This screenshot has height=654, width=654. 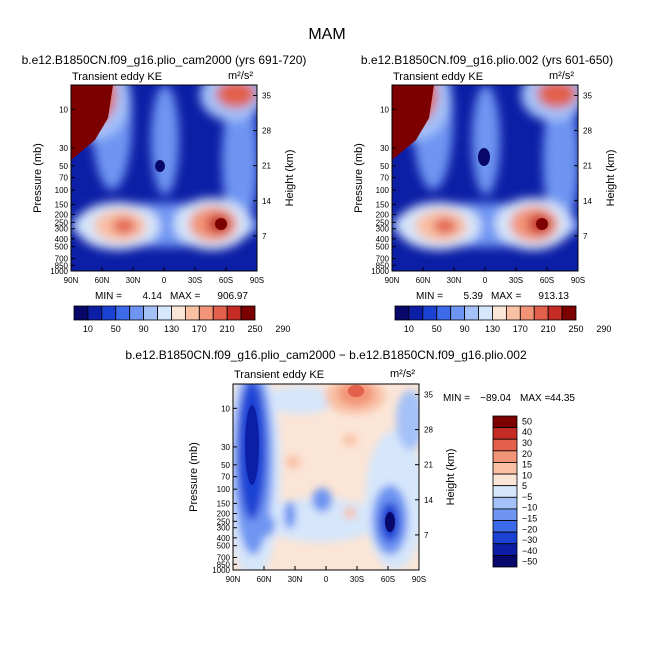 What do you see at coordinates (279, 375) in the screenshot?
I see `panel-3-subtitle: Transient eddy KE` at bounding box center [279, 375].